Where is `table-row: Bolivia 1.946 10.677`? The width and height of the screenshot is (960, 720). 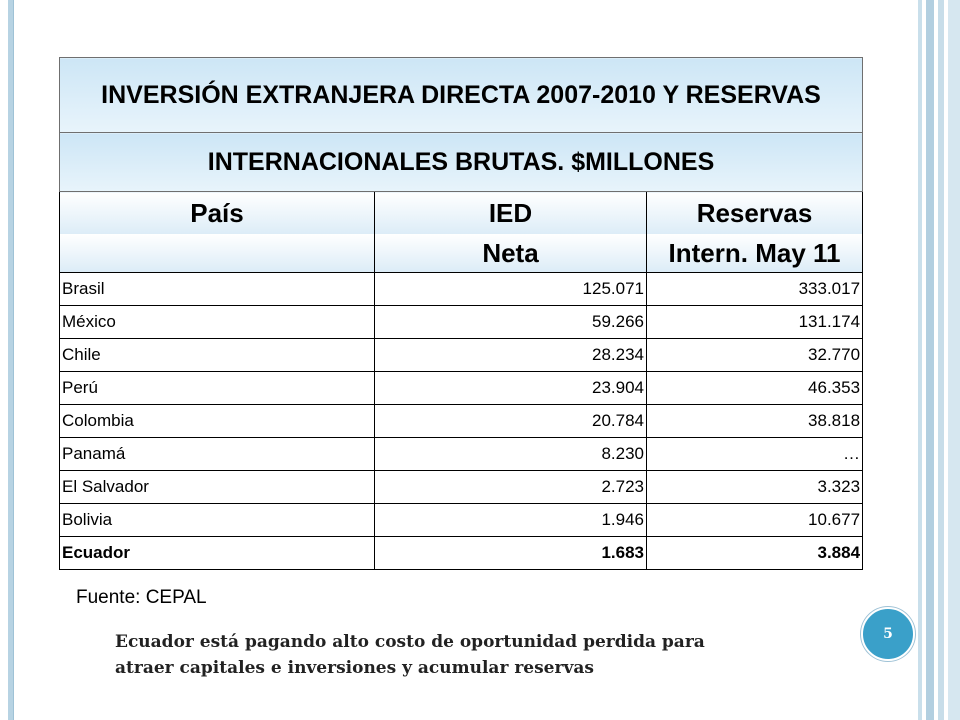
table-row: Bolivia 1.946 10.677 is located at coordinates (461, 520).